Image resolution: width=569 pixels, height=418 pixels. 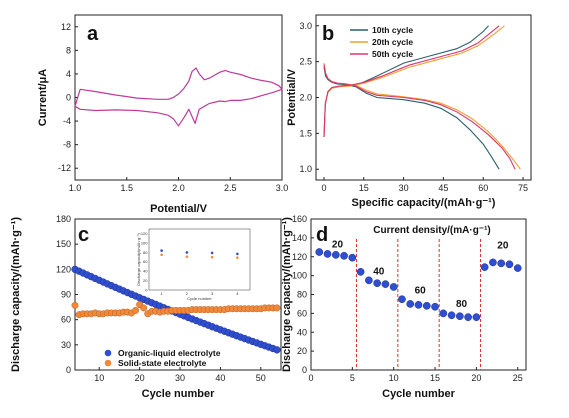 What do you see at coordinates (67, 145) in the screenshot?
I see `panel-a-ytick-label: -8` at bounding box center [67, 145].